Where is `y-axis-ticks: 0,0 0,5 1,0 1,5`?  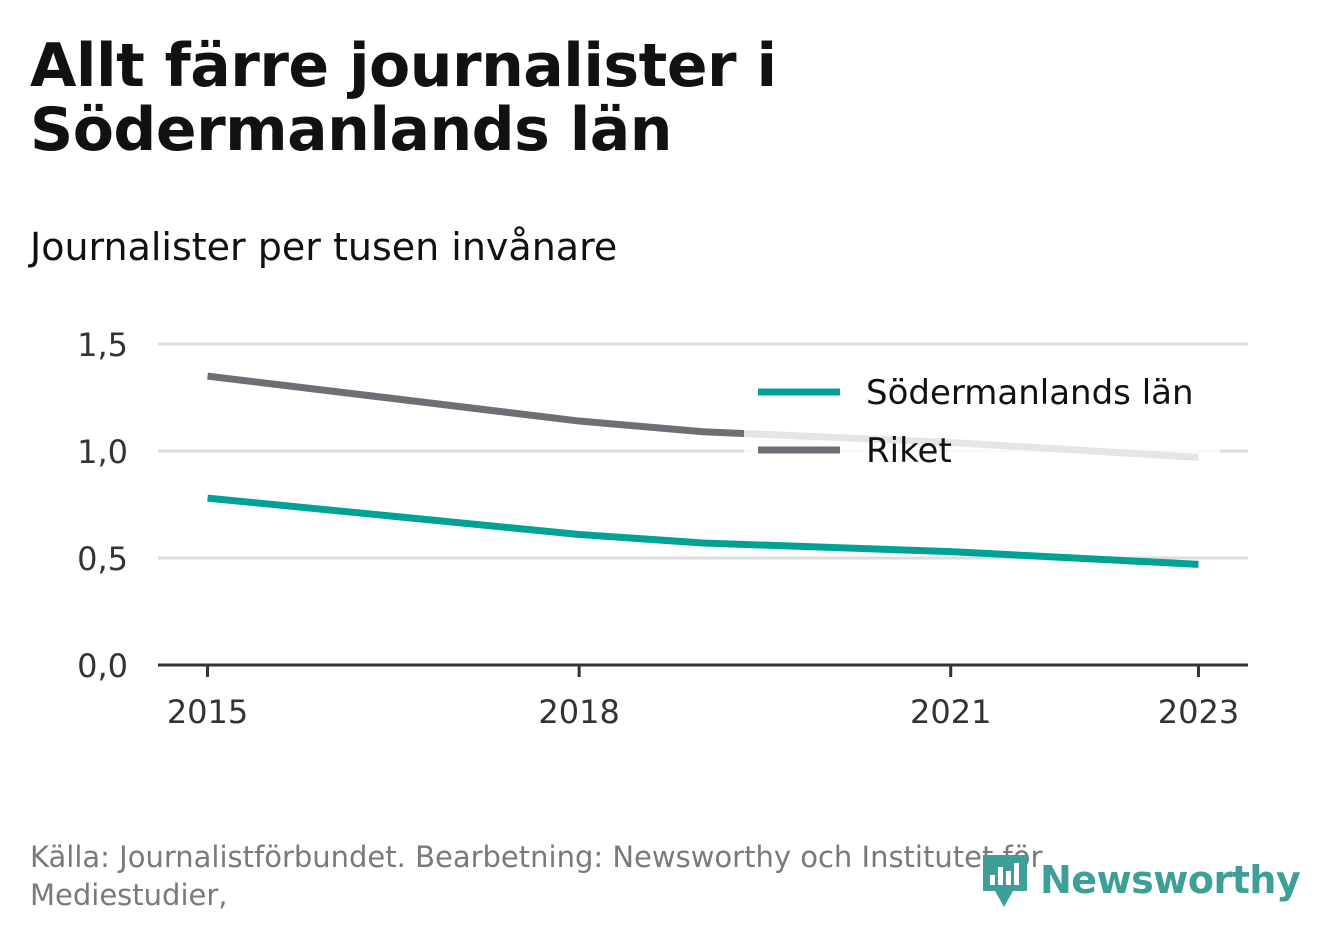 y-axis-ticks: 0,0 0,5 1,0 1,5 is located at coordinates (102, 505).